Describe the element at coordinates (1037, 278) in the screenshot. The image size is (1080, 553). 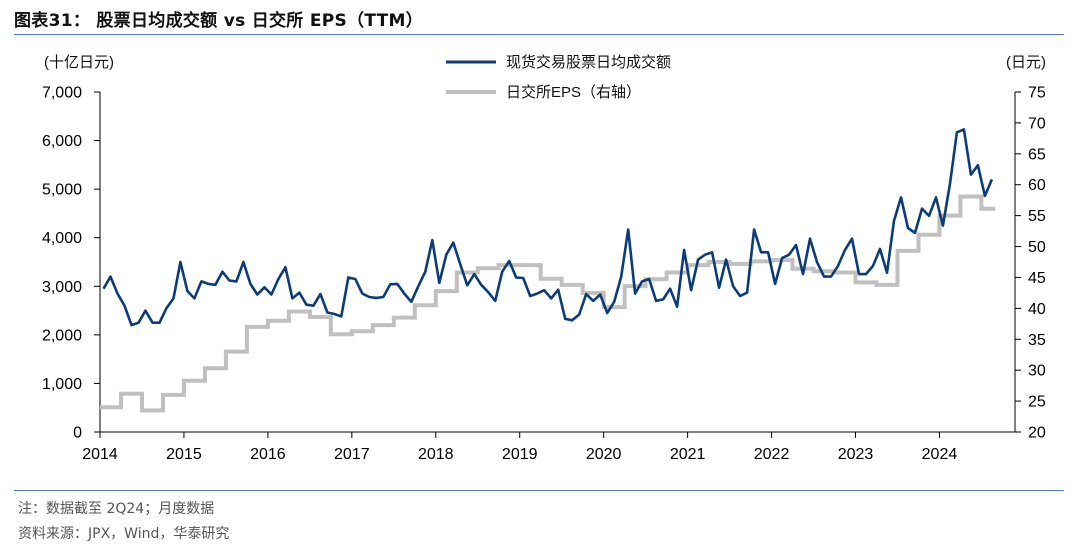
I see `right-tick-label: 45` at that location.